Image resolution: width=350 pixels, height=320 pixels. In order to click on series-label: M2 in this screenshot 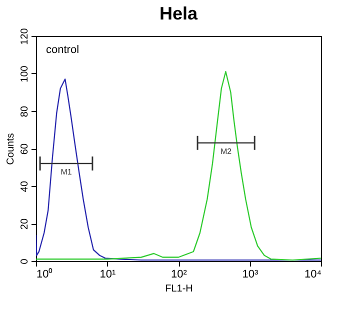, I will do `click(226, 151)`.